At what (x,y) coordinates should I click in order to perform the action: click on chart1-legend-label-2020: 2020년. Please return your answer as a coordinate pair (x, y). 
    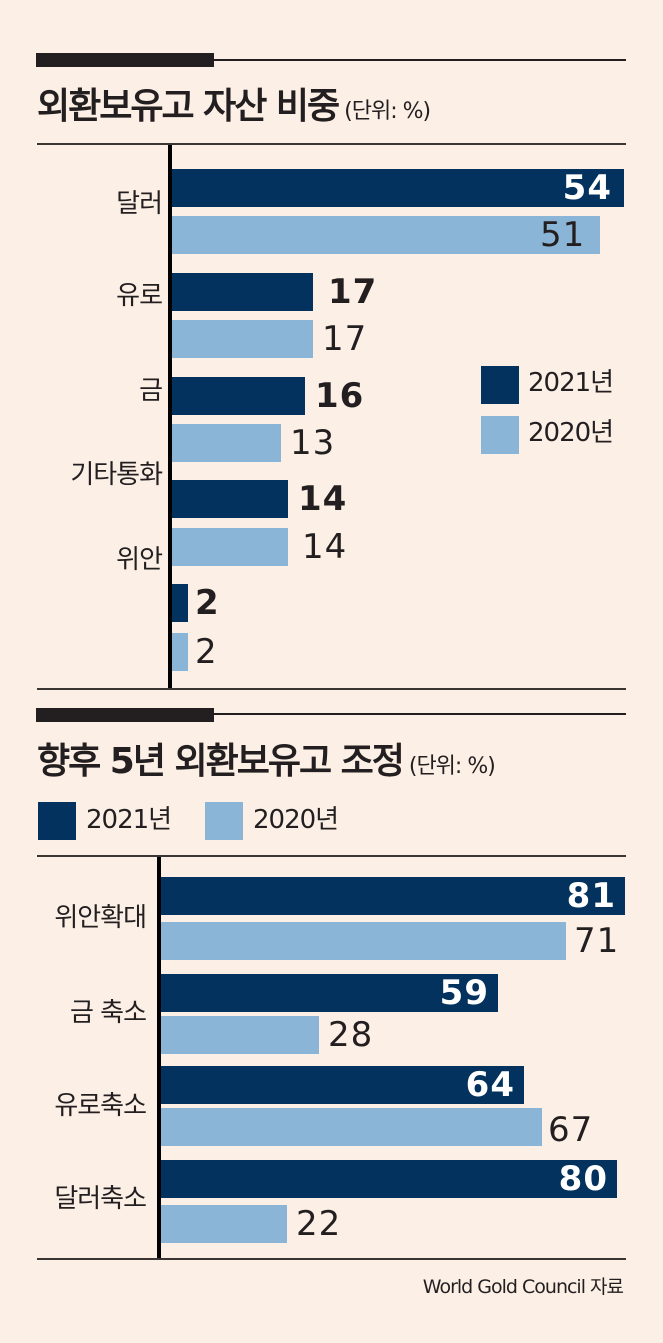
    Looking at the image, I should click on (571, 433).